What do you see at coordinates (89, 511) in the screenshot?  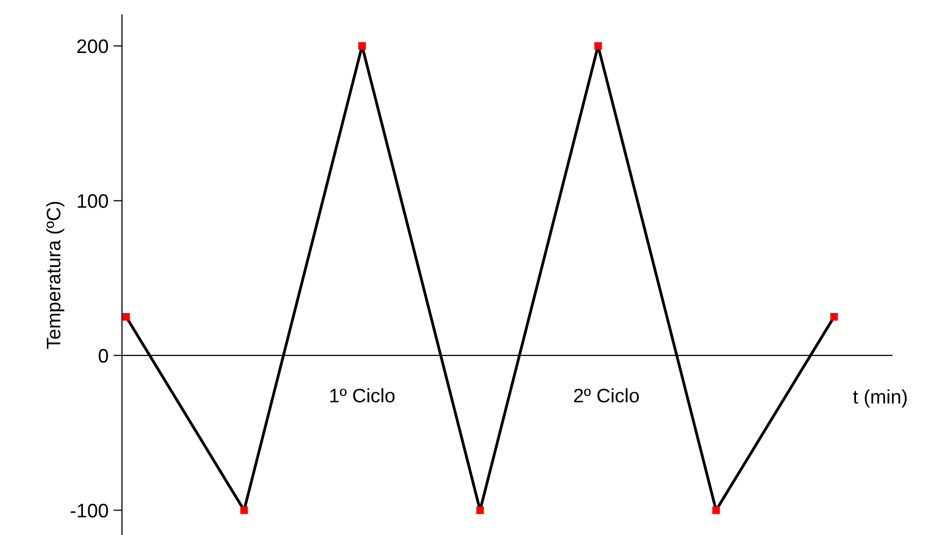 I see `y-tick-label: -100` at bounding box center [89, 511].